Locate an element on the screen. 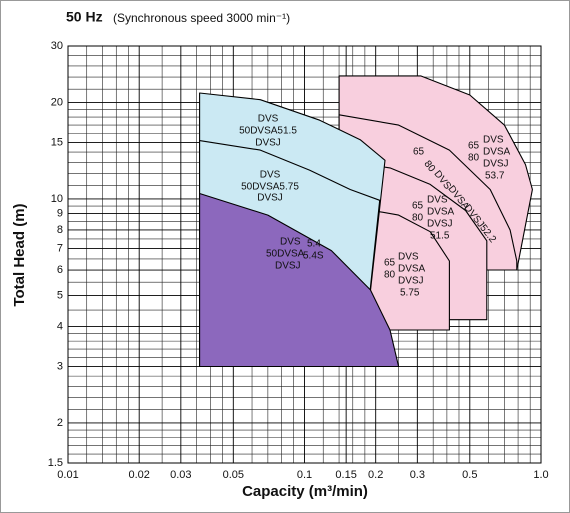 The image size is (570, 513). y-tick-label: 30 is located at coordinates (57, 46).